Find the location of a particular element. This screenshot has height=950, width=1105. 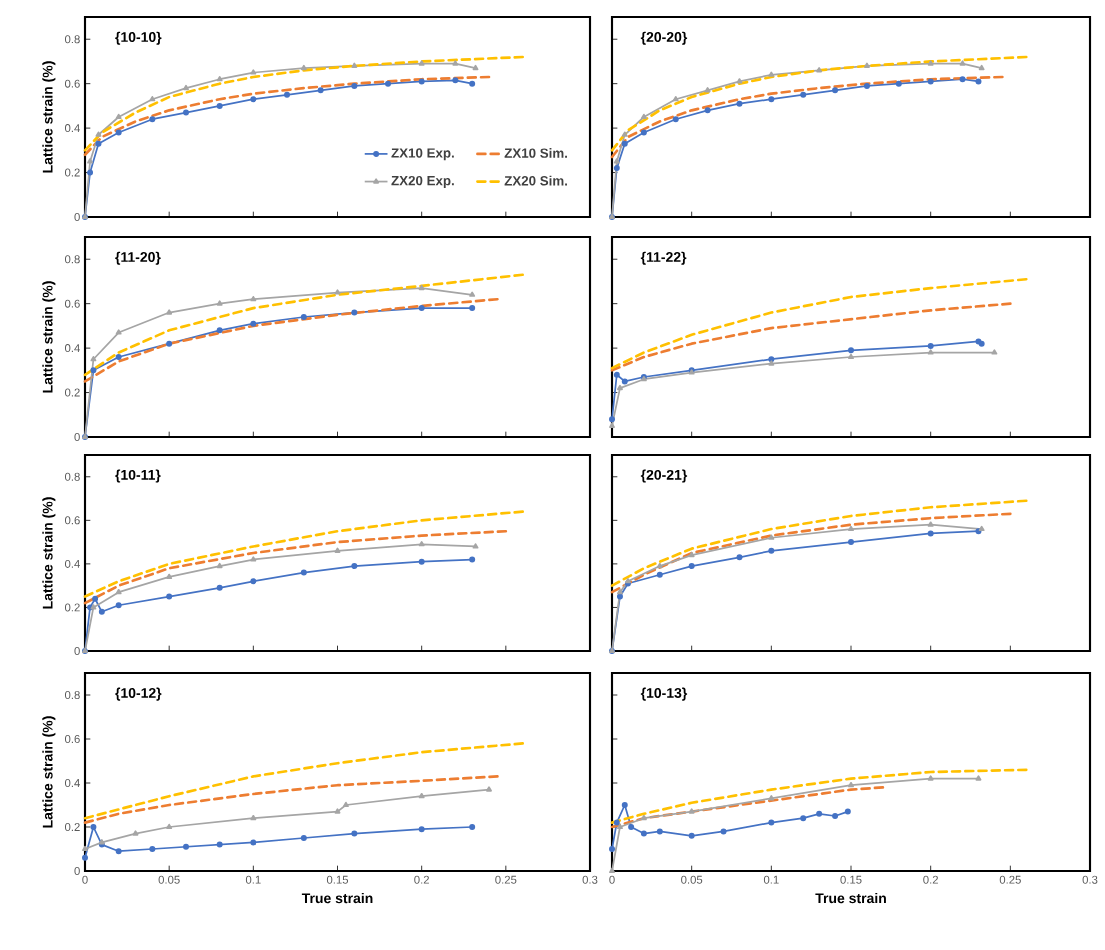

text: {10-12} is located at coordinates (138, 694).